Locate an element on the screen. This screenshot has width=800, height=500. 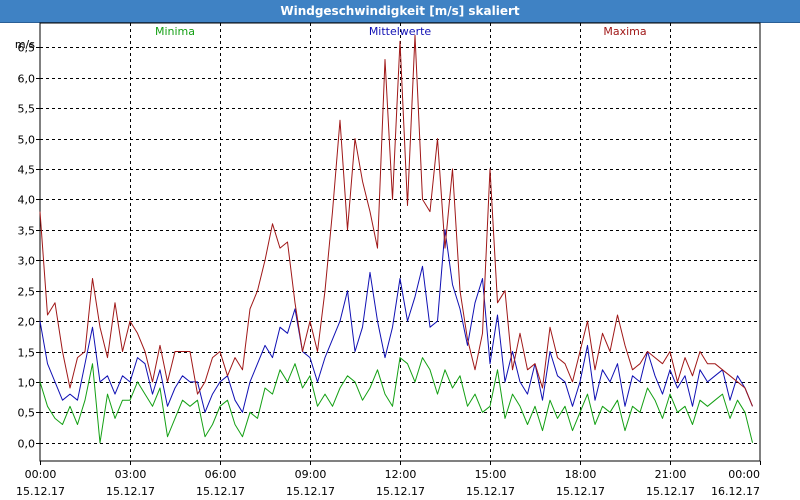
y-axis-label: m/s is located at coordinates (25, 44).